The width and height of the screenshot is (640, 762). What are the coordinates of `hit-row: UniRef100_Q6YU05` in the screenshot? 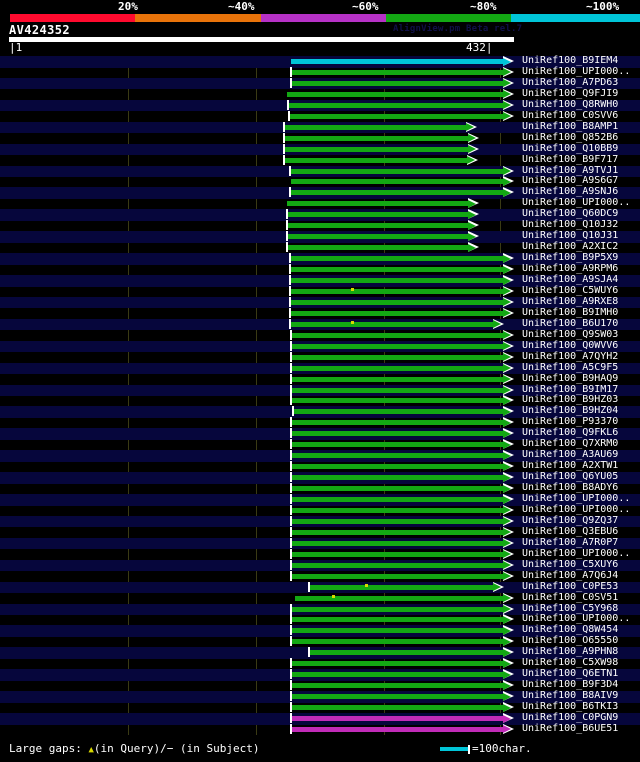 It's located at (320, 477).